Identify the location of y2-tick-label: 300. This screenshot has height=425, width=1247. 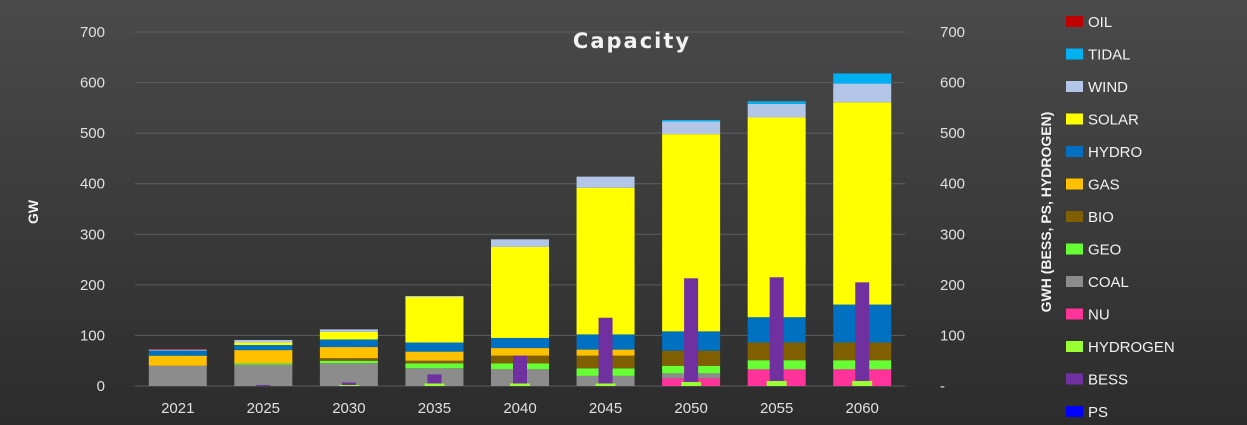
(952, 234).